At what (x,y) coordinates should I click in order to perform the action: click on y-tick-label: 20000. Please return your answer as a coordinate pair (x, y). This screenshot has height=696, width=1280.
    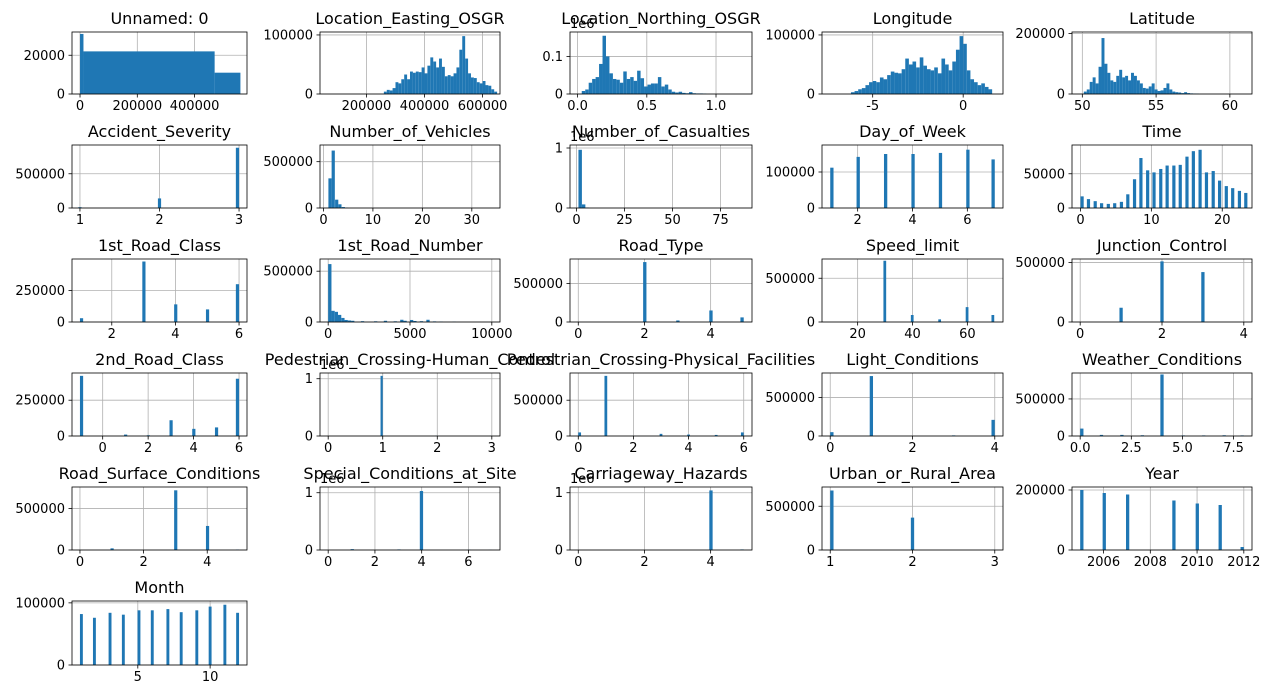
    Looking at the image, I should click on (44, 56).